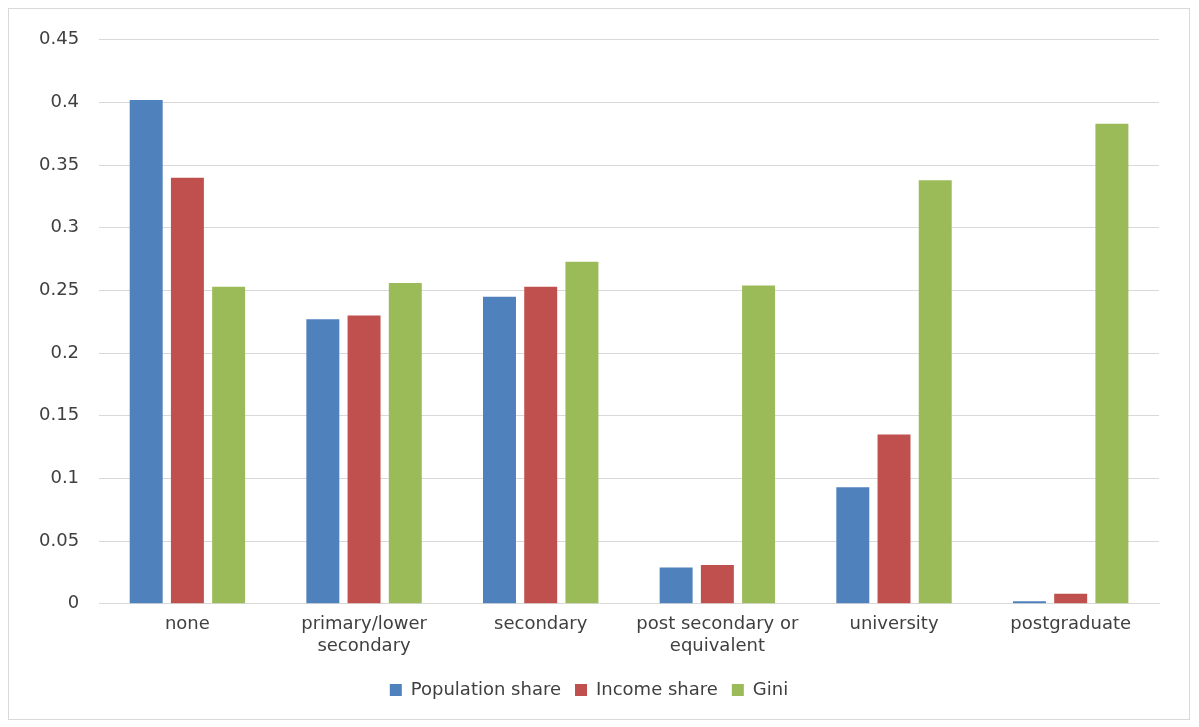  Describe the element at coordinates (770, 688) in the screenshot. I see `legend-label: Gini` at that location.